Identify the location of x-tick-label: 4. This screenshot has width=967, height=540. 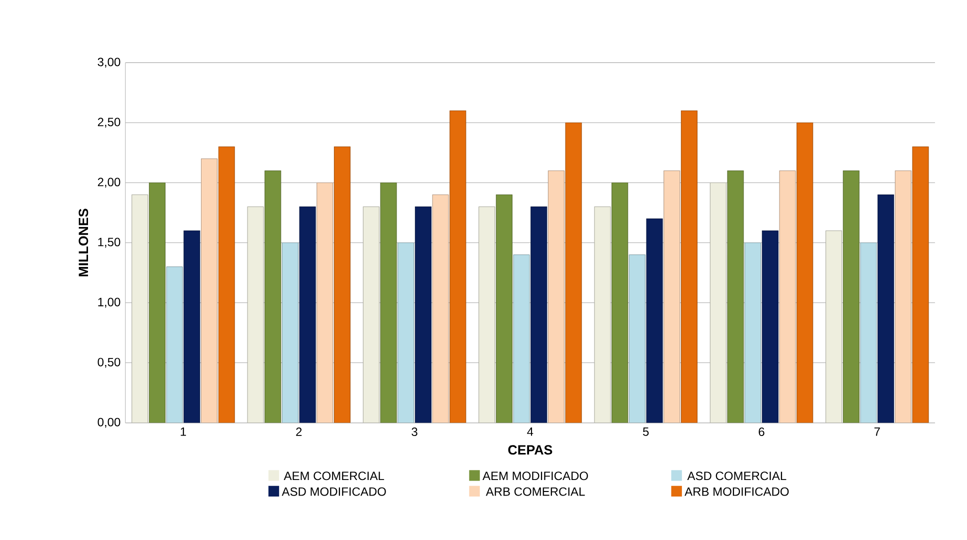
(530, 431).